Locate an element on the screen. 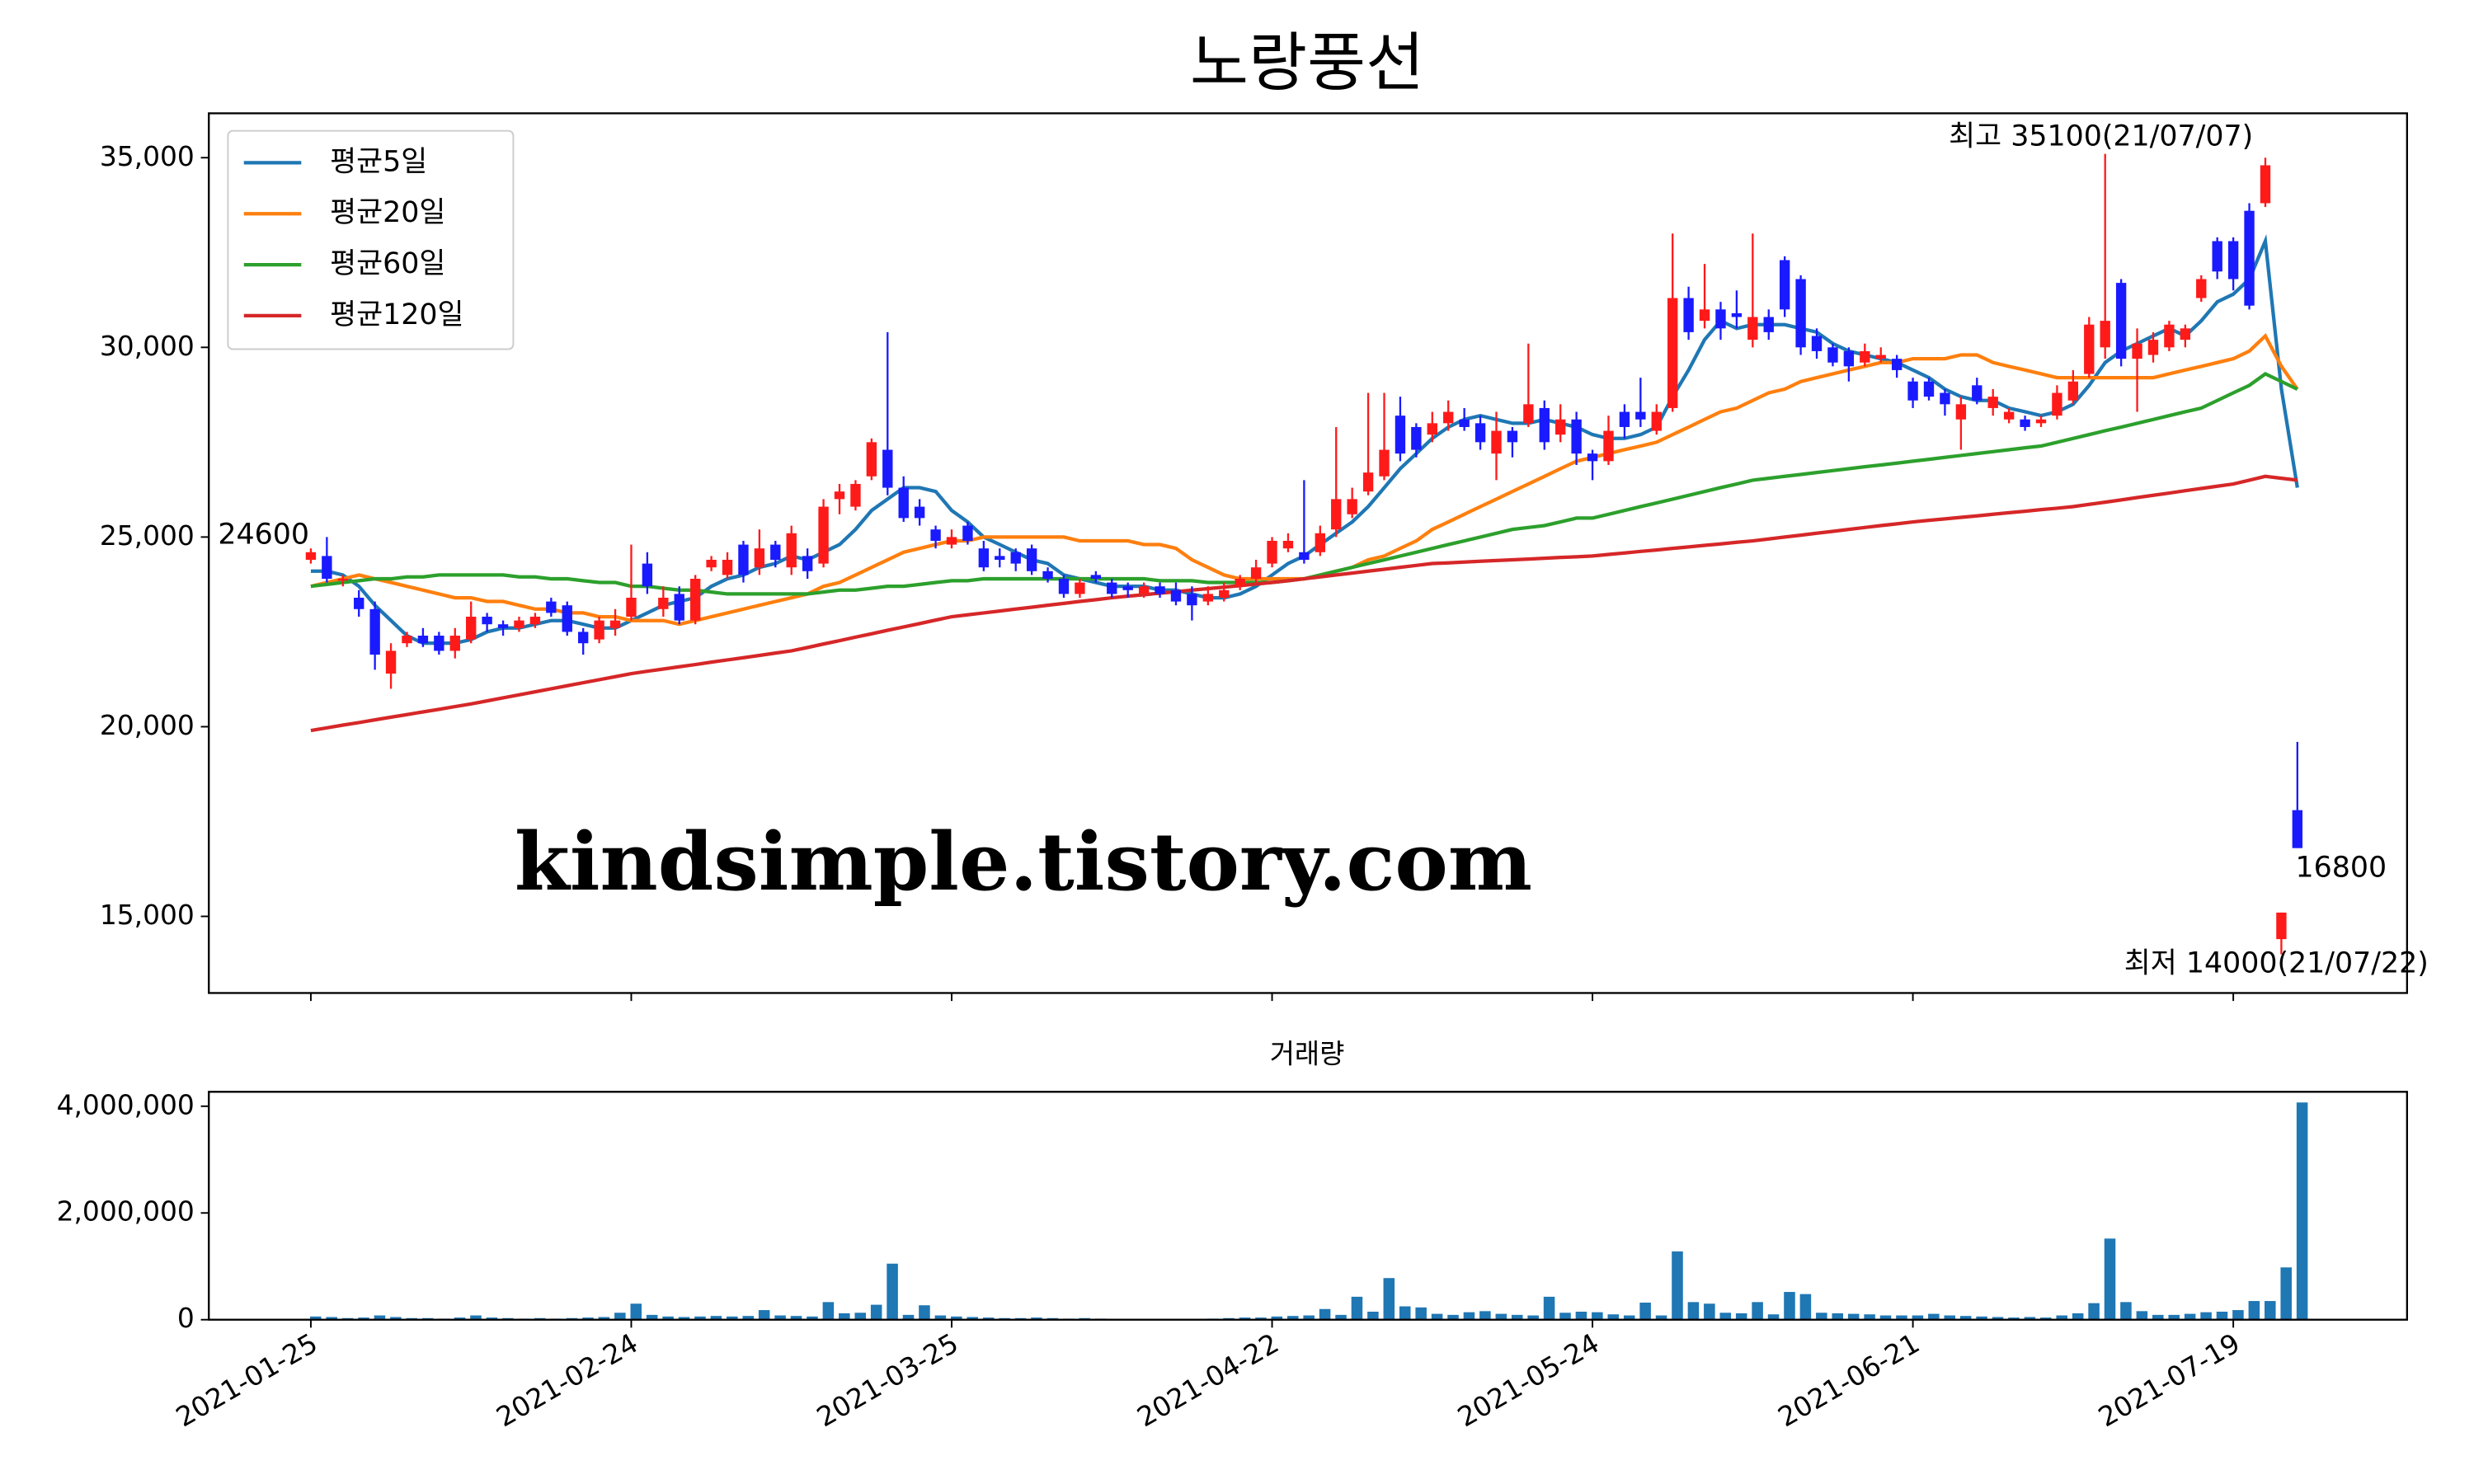 The height and width of the screenshot is (1484, 2474). legend-box is located at coordinates (371, 239).